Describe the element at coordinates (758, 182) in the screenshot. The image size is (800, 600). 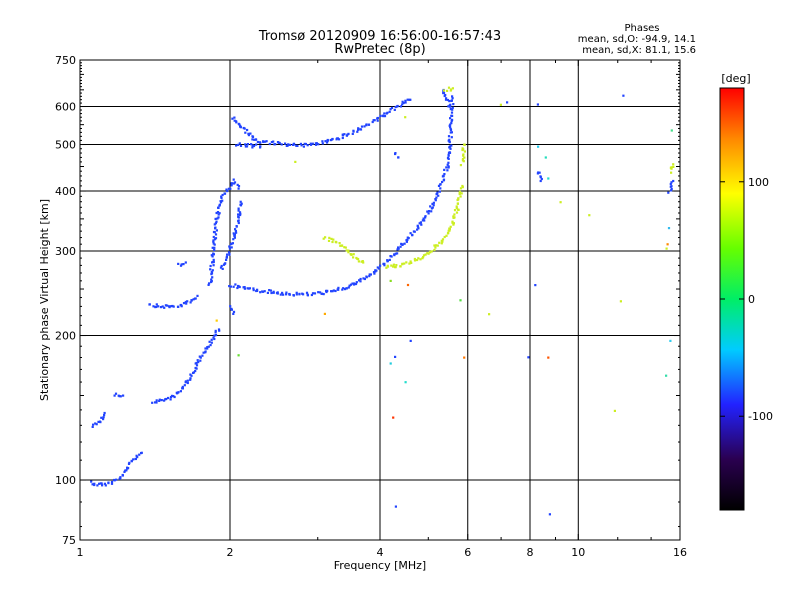
I see `colorbar-tick-label: 100` at that location.